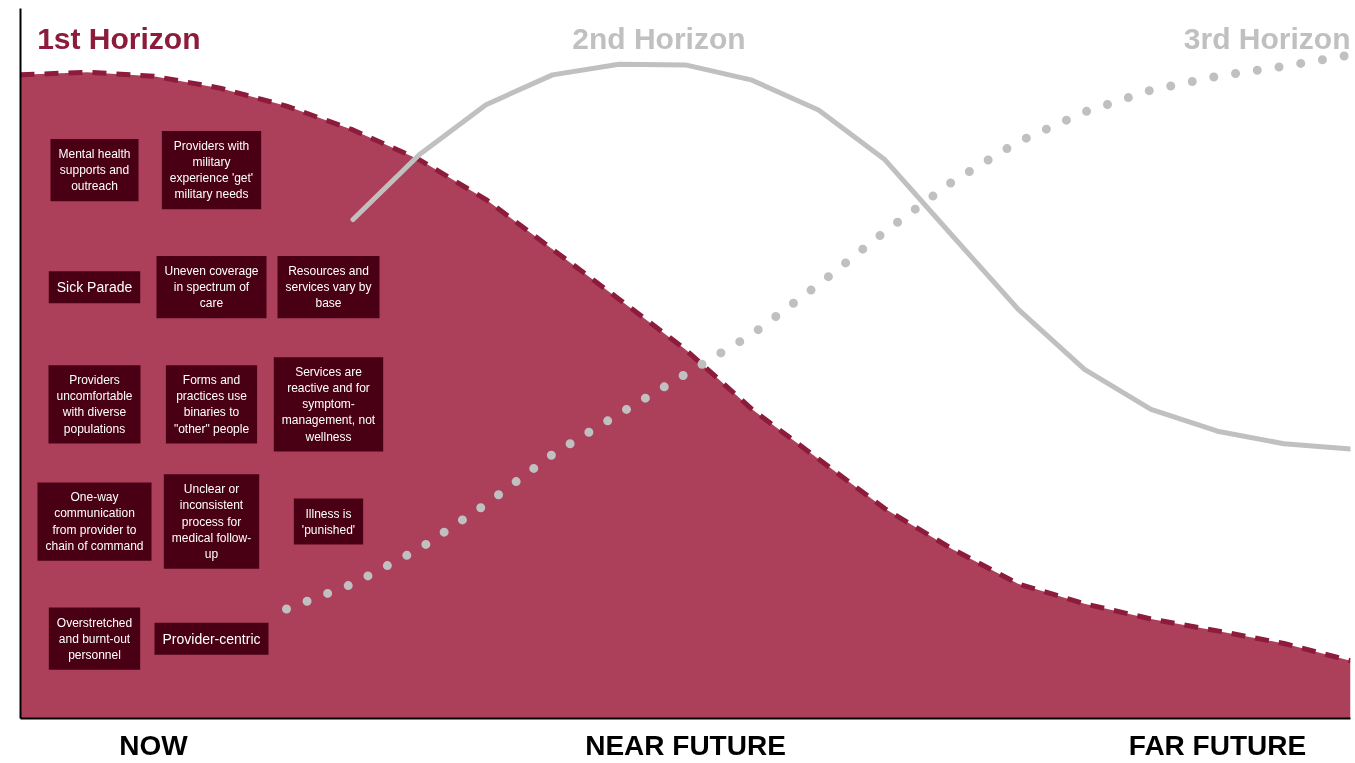 Image resolution: width=1355 pixels, height=763 pixels. I want to click on x-tick-label: NOW, so click(154, 745).